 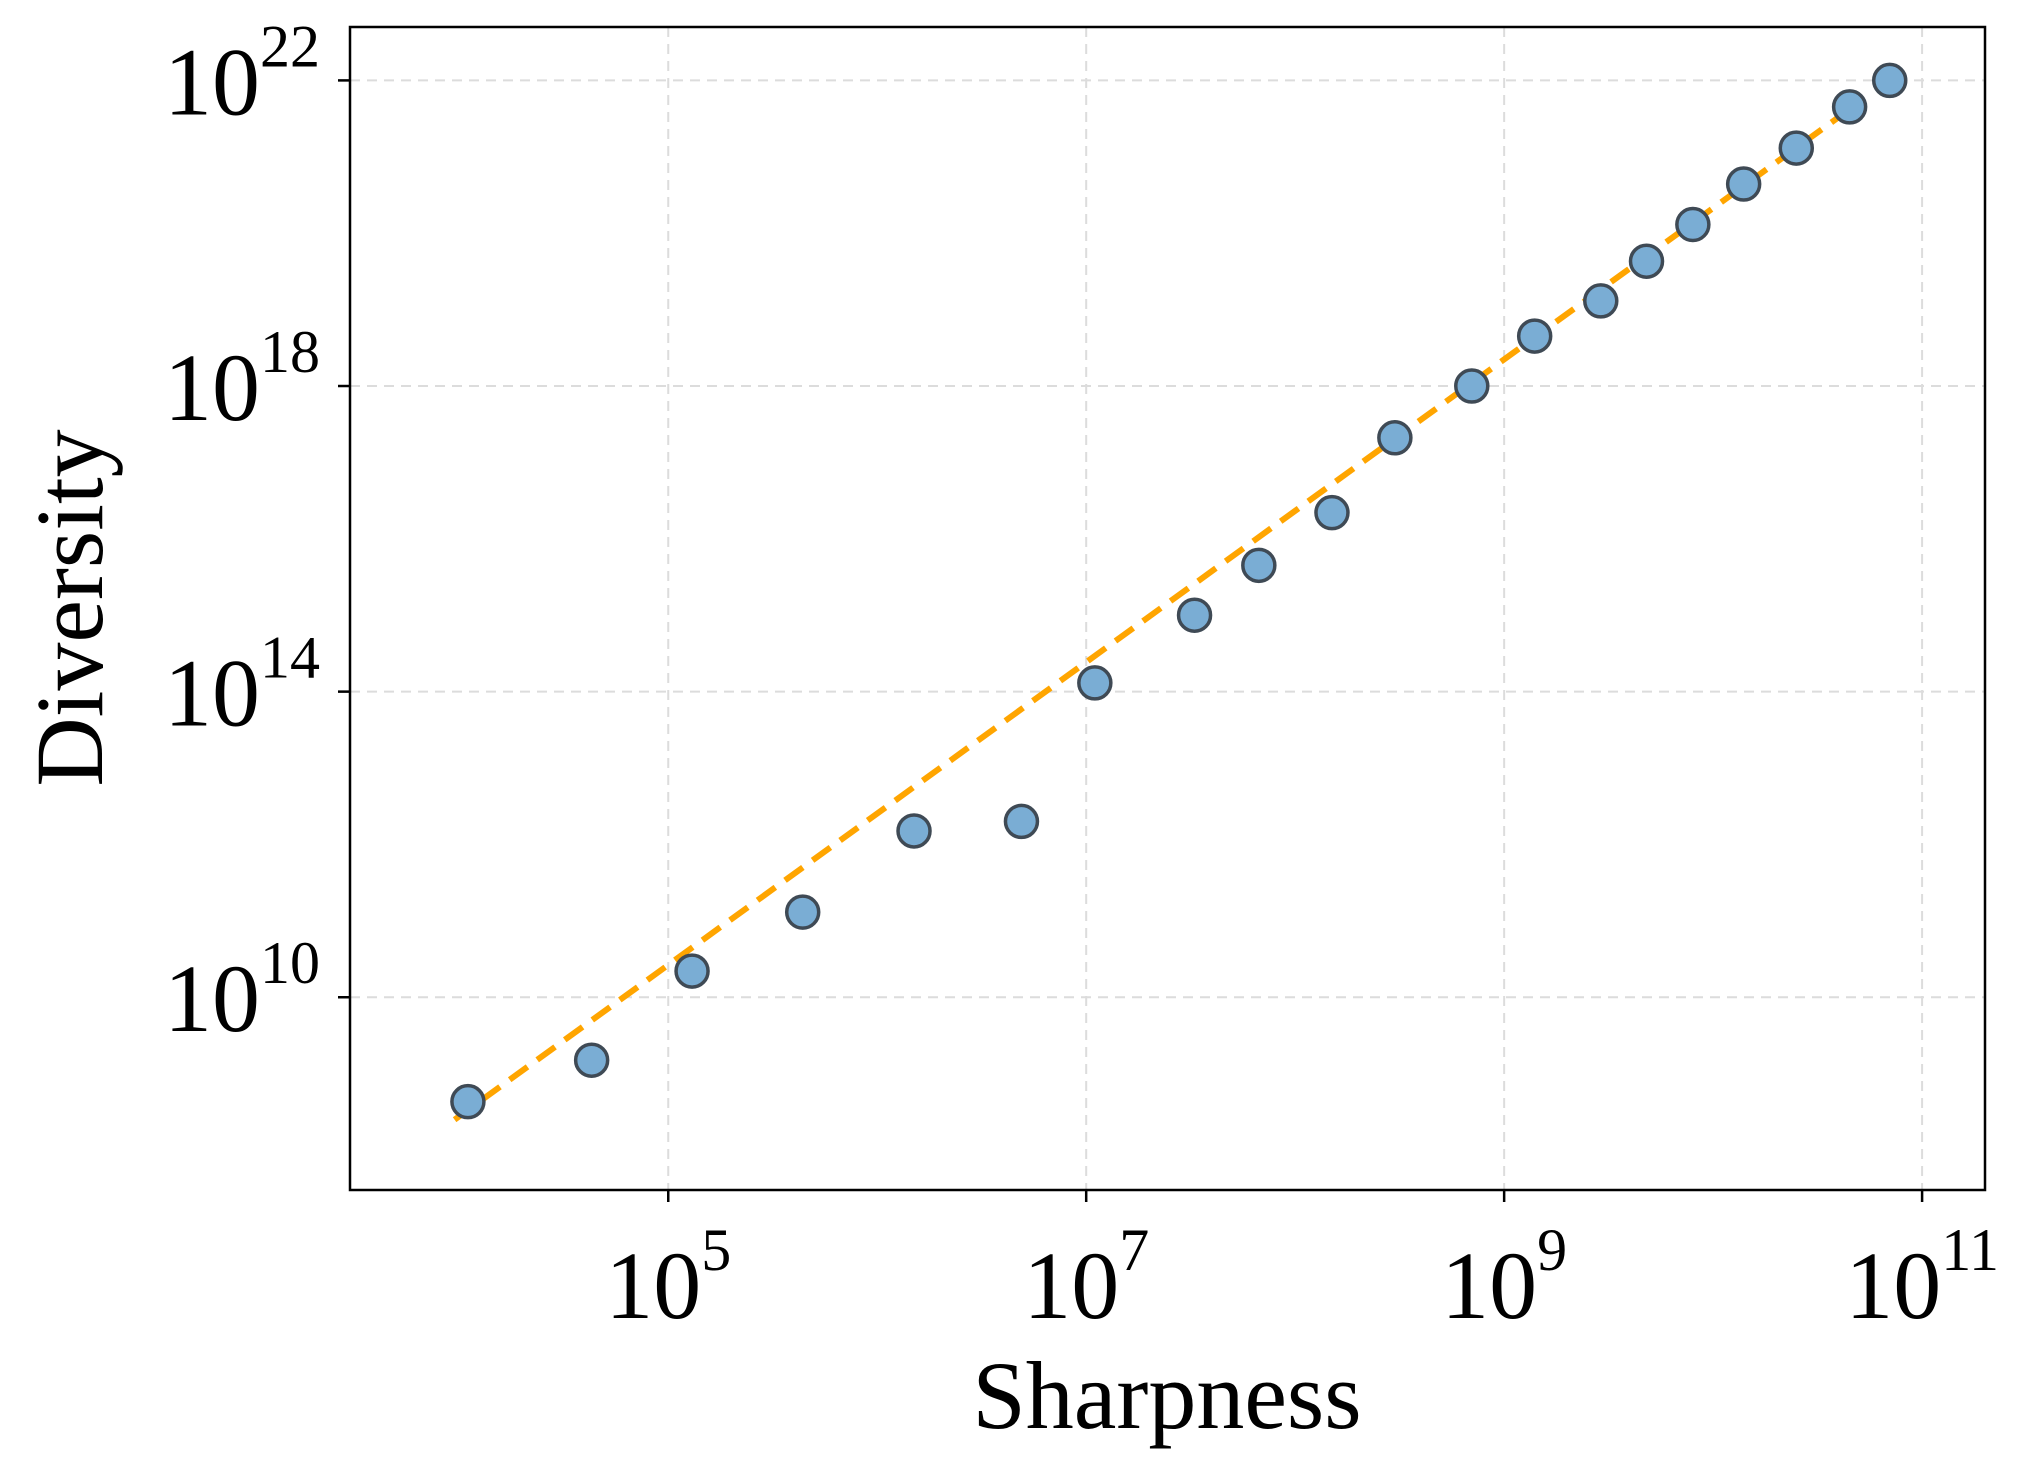 I want to click on y-tick-label: 1010, so click(x=242, y=991).